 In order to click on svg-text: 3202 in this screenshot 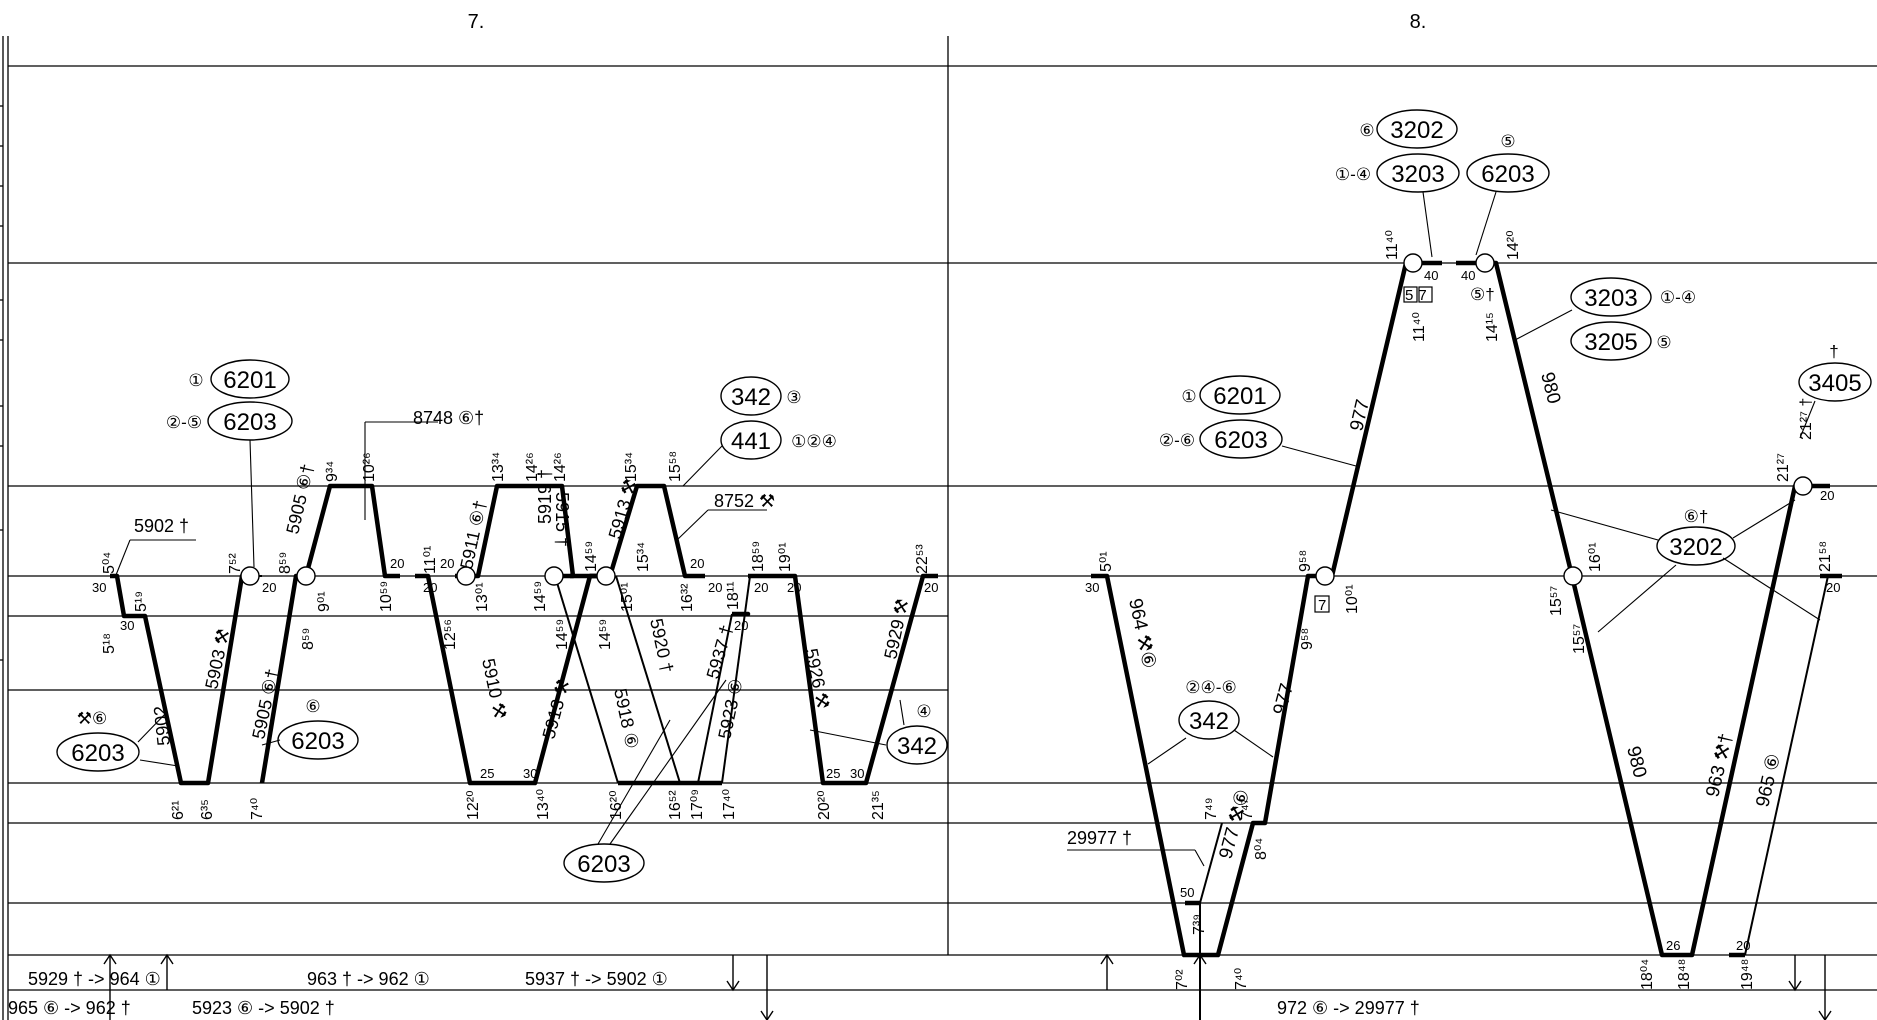, I will do `click(1416, 130)`.